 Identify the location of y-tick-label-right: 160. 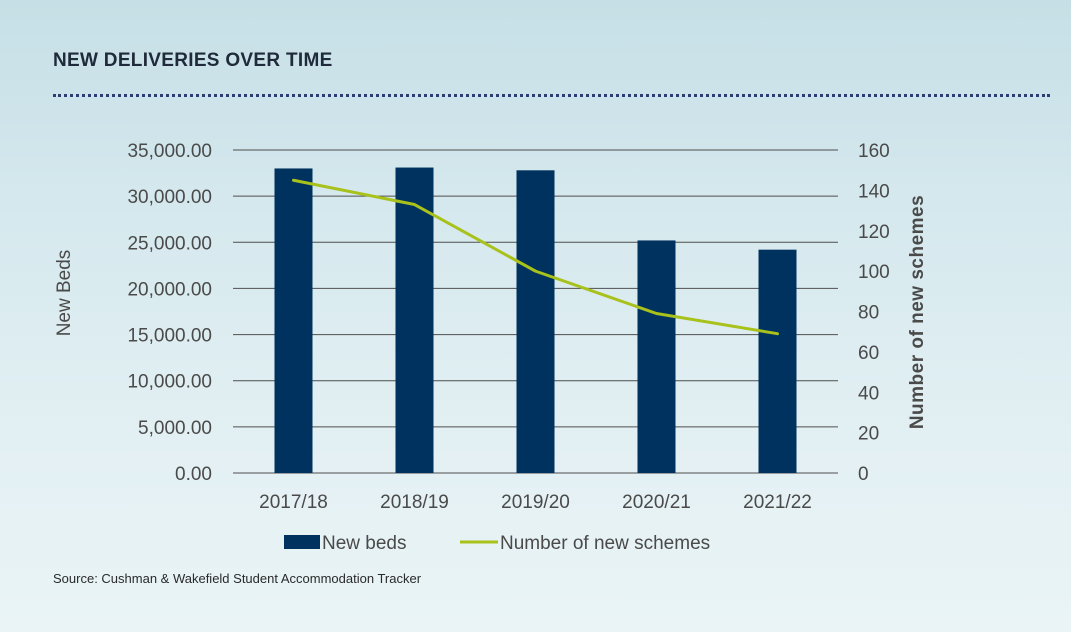
(874, 151).